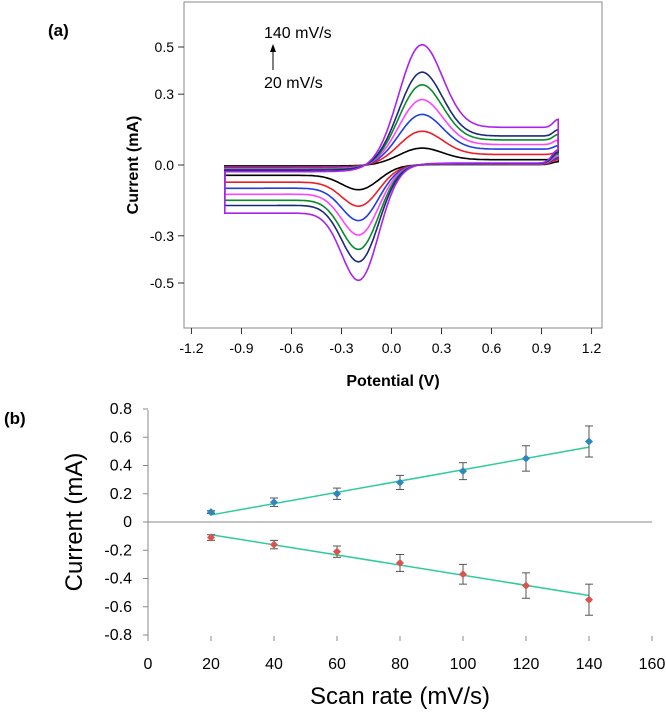 The width and height of the screenshot is (666, 719). Describe the element at coordinates (165, 165) in the screenshot. I see `panel-a-y-tick-label: 0.0` at that location.